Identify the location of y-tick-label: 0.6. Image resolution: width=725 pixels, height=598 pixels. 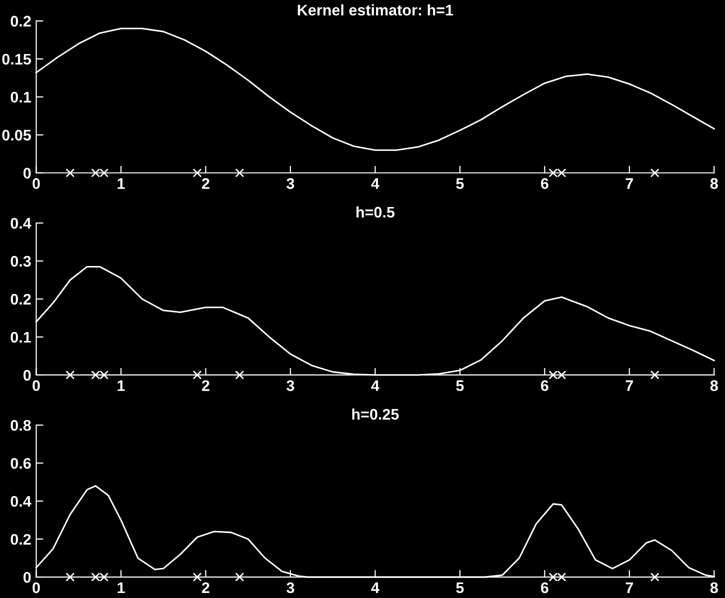
(20, 463).